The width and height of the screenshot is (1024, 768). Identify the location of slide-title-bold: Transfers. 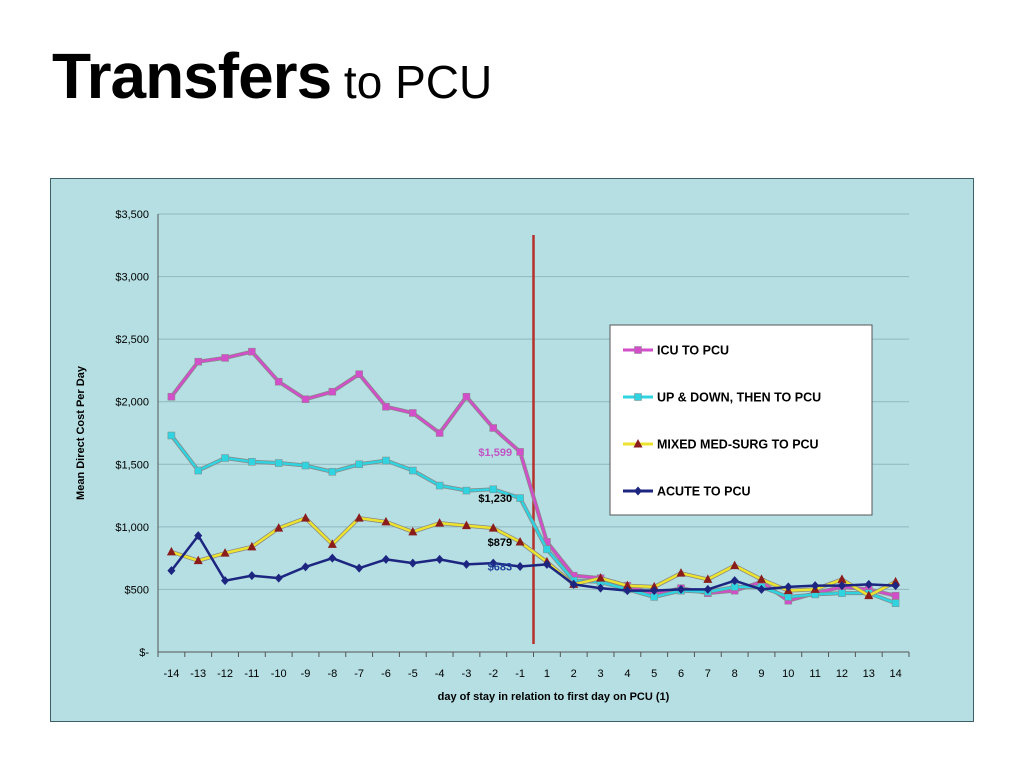
(192, 76).